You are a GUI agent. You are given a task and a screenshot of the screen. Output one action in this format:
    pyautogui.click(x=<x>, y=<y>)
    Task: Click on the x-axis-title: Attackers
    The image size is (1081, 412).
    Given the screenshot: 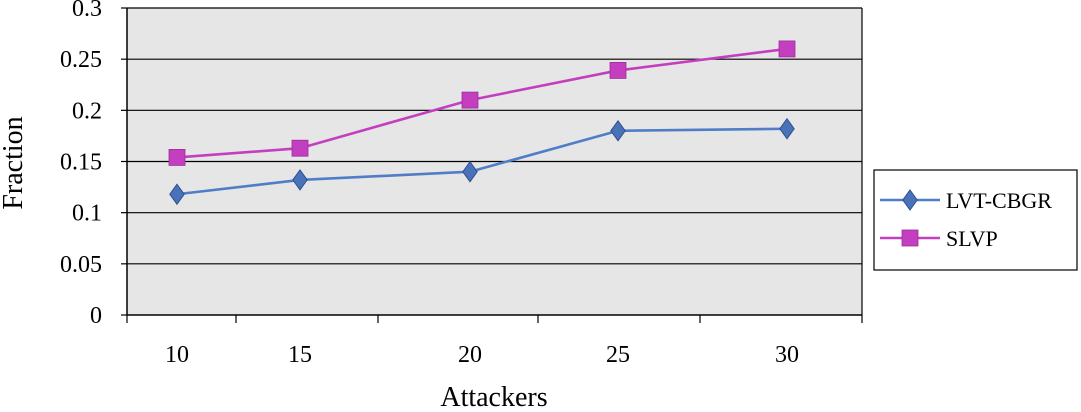 What is the action you would take?
    pyautogui.click(x=493, y=397)
    